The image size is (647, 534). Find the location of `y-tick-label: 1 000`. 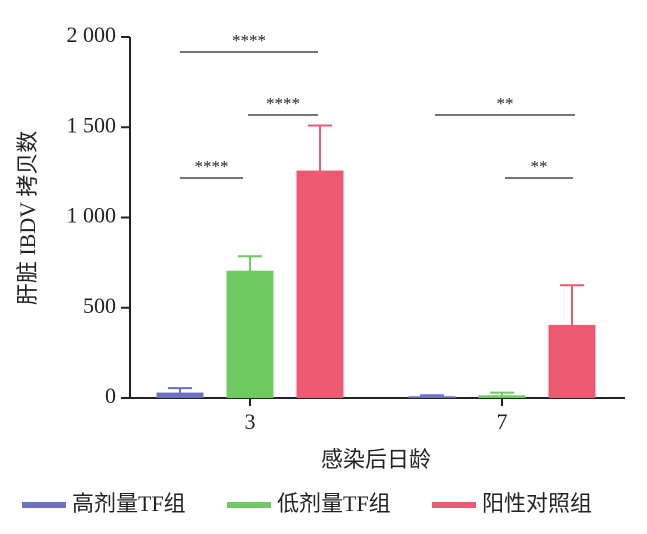

y-tick-label: 1 000 is located at coordinates (92, 215).